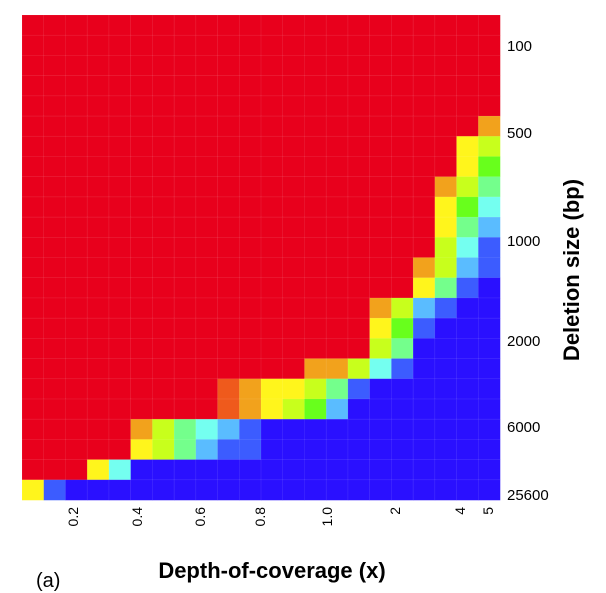 The height and width of the screenshot is (593, 606). I want to click on x-tick-label: 0.6, so click(200, 517).